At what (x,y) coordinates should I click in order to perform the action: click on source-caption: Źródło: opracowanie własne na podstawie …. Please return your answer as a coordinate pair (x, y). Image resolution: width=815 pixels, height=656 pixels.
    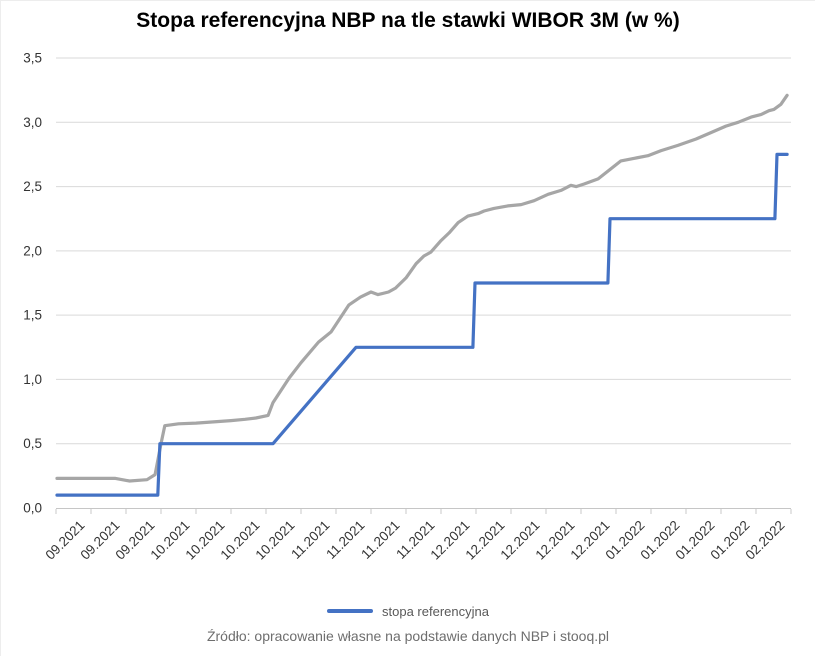
    Looking at the image, I should click on (408, 636).